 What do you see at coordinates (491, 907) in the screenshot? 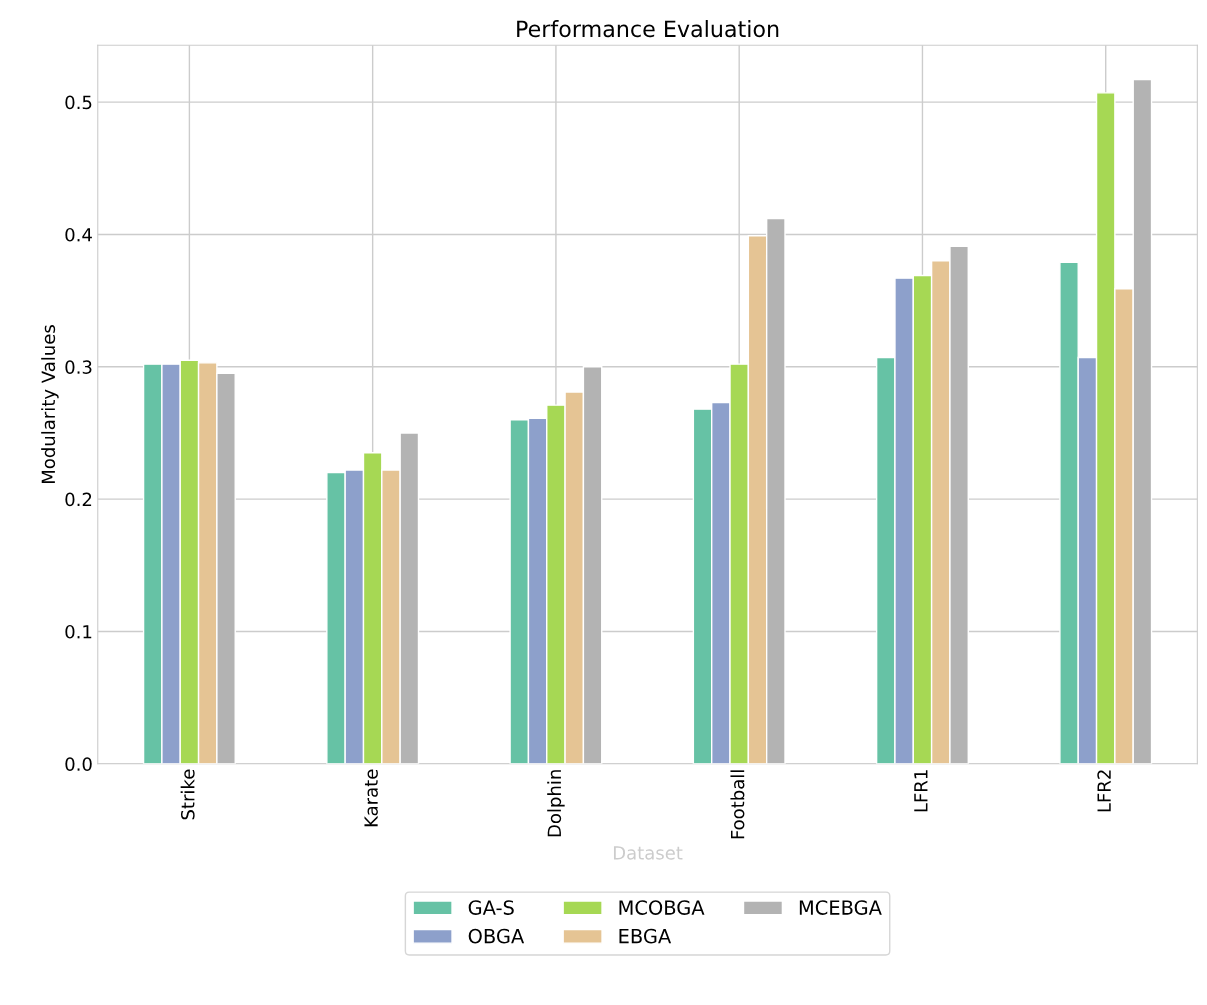
I see `legend-label: GA-S` at bounding box center [491, 907].